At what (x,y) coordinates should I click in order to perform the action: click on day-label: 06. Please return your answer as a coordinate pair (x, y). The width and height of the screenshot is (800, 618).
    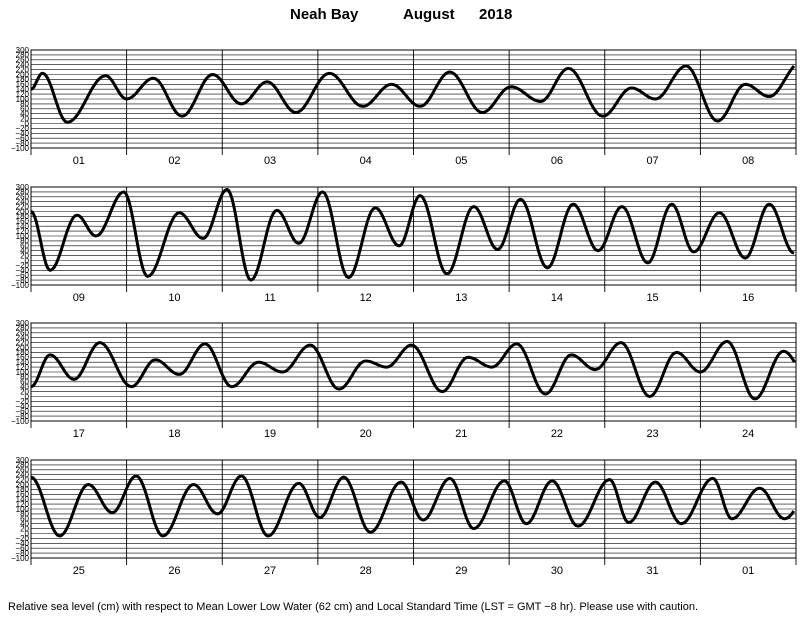
    Looking at the image, I should click on (557, 161).